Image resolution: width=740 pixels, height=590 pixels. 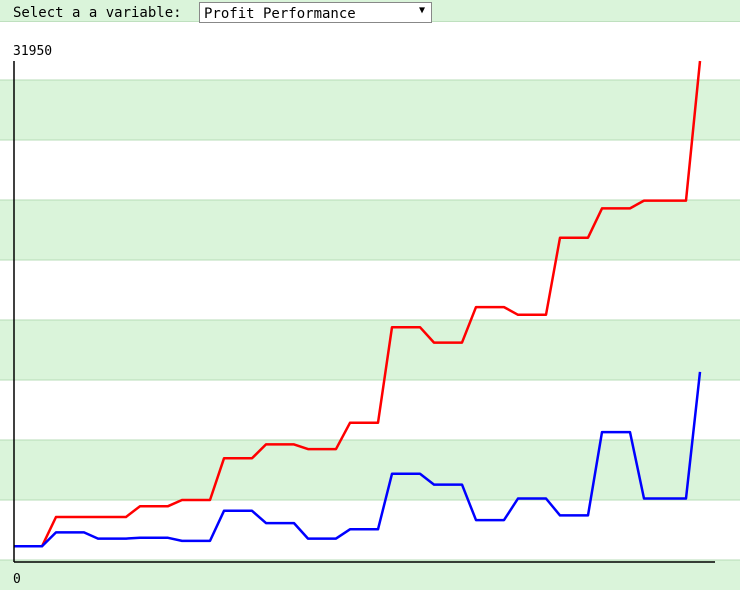 I want to click on variable-select: Profit Performance ▼, so click(x=315, y=12).